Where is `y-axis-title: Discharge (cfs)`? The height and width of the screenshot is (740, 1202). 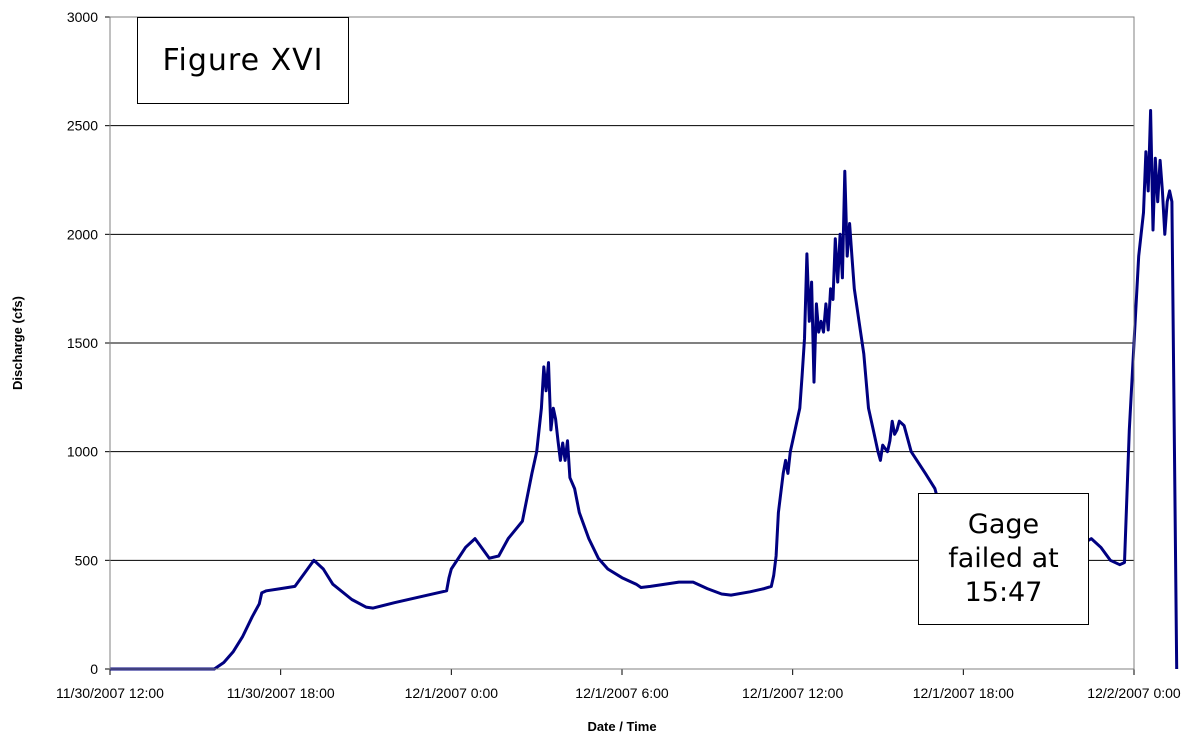 y-axis-title: Discharge (cfs) is located at coordinates (17, 343).